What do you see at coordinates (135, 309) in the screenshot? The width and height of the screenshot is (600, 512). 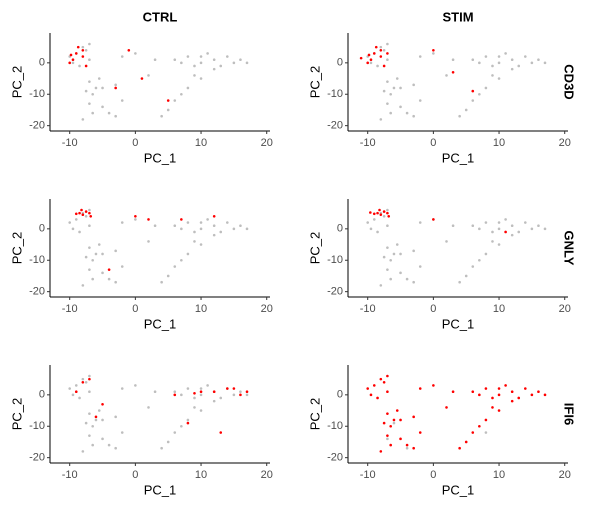 I see `x-tick-label: 0` at bounding box center [135, 309].